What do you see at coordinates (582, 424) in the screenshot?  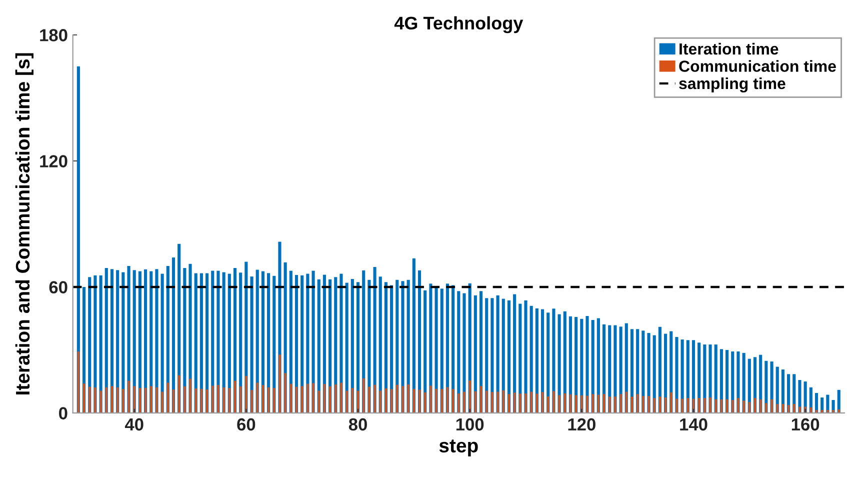 I see `x-tick-label: 120` at bounding box center [582, 424].